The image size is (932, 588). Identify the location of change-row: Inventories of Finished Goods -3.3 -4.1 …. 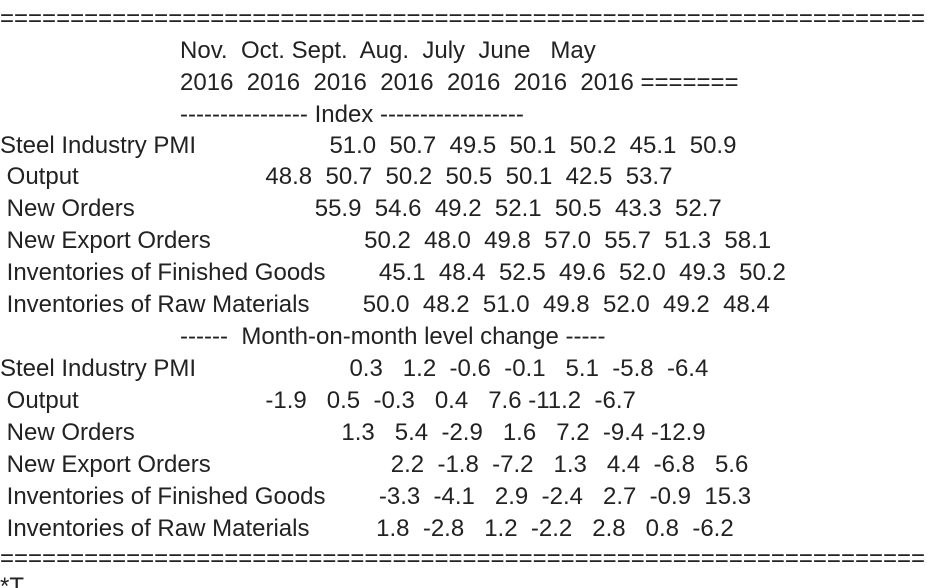
(376, 496).